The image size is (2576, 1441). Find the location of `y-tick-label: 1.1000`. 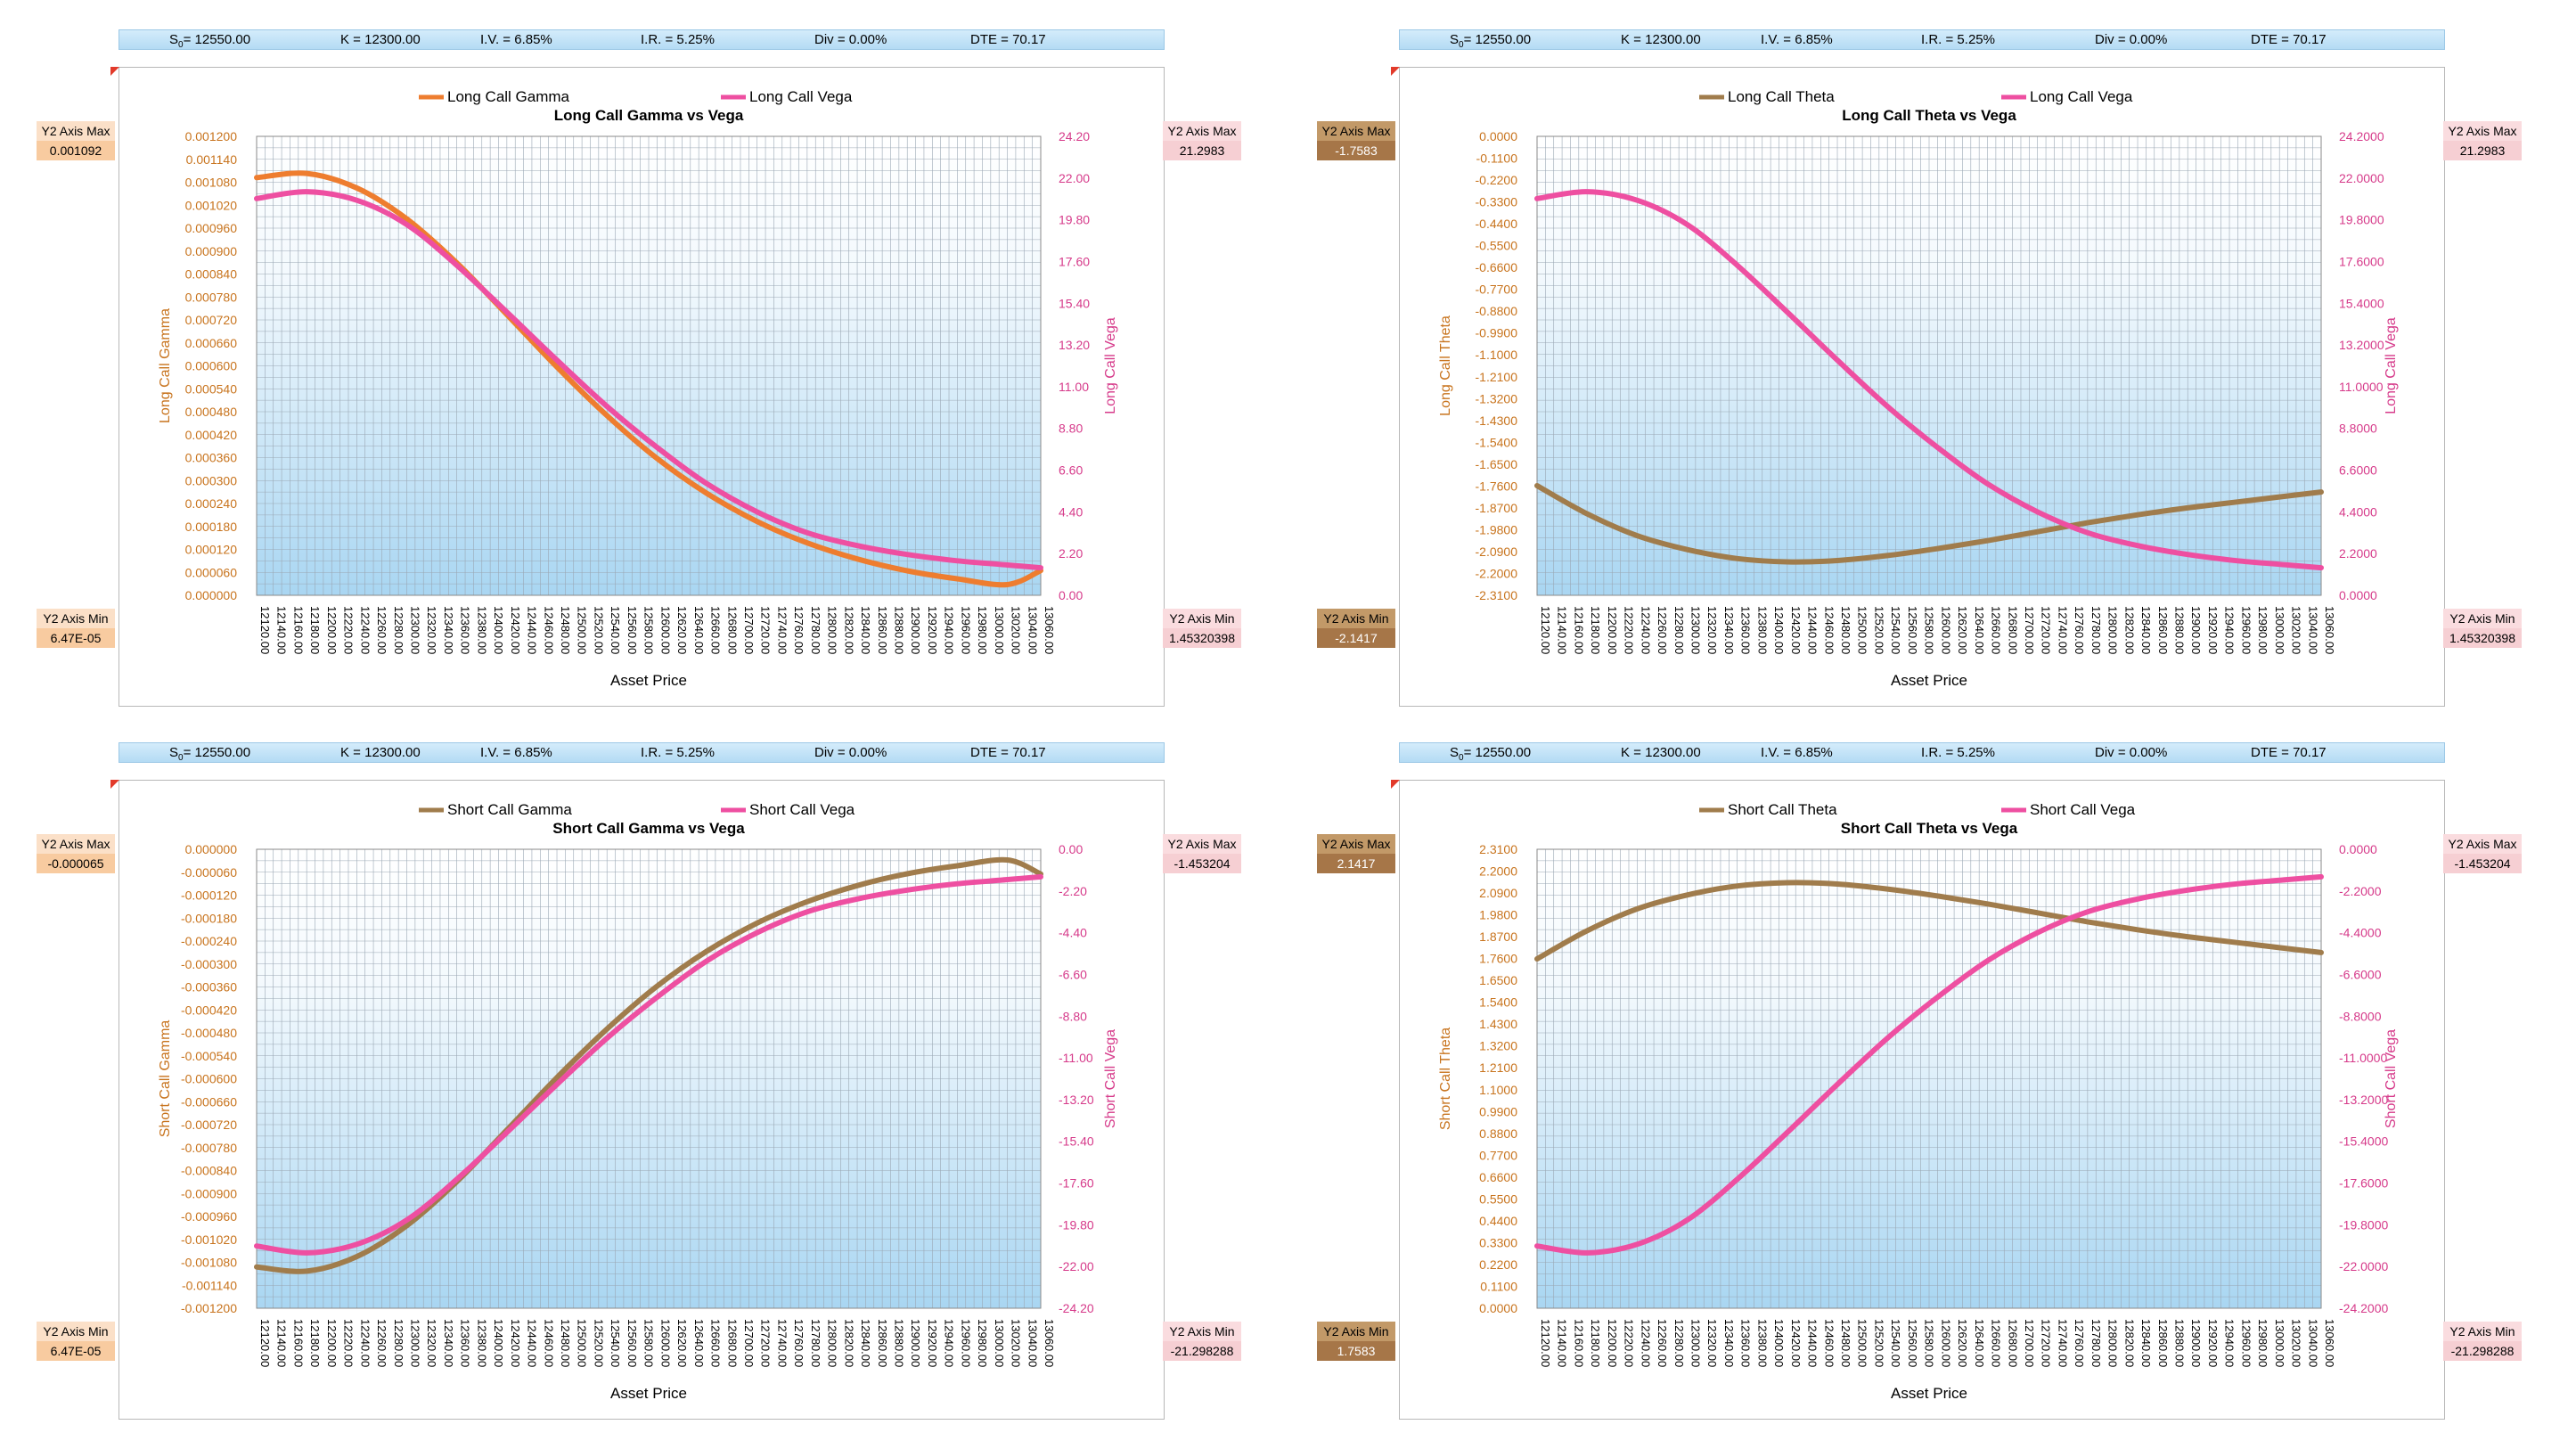

y-tick-label: 1.1000 is located at coordinates (1498, 1090).